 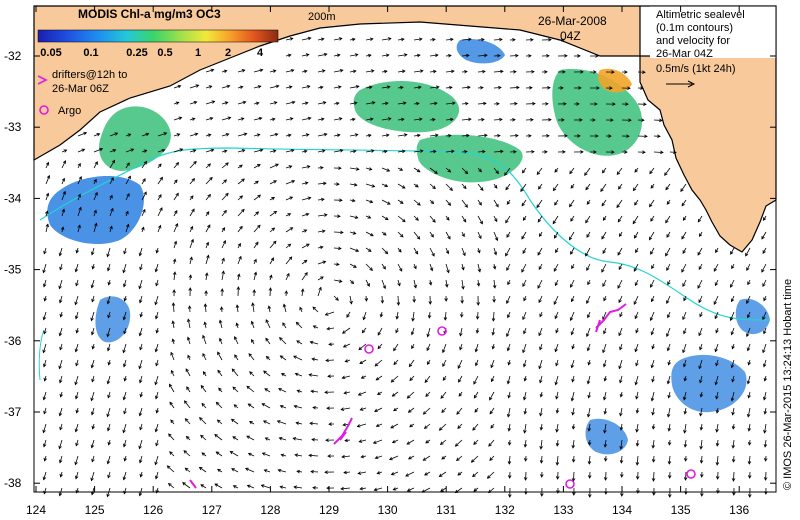 What do you see at coordinates (622, 510) in the screenshot?
I see `longitude-tick-label: 134` at bounding box center [622, 510].